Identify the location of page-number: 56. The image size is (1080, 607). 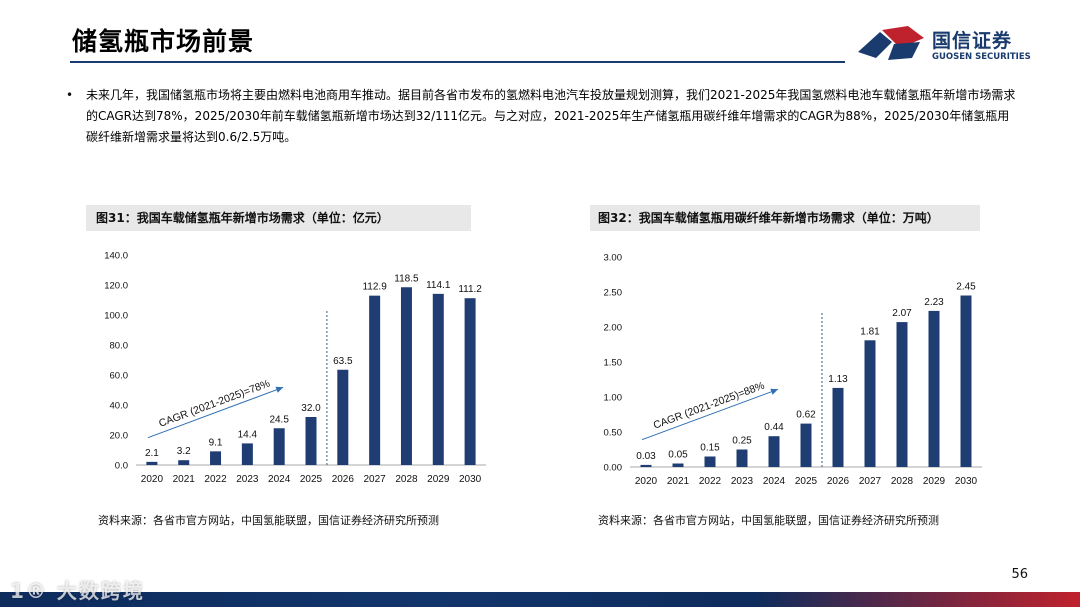
(1019, 574).